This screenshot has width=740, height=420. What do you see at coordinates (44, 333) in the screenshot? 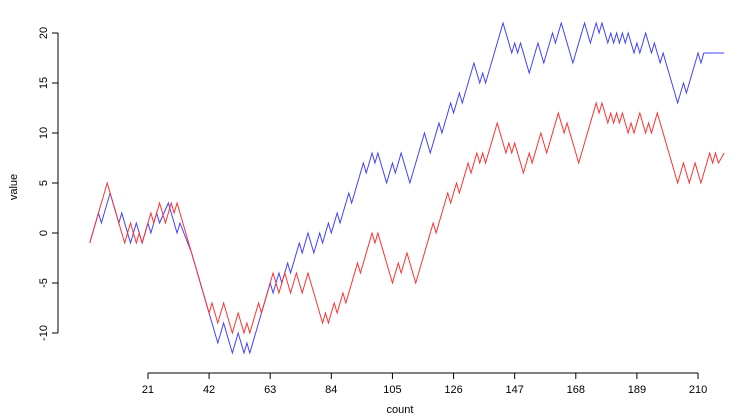
I see `y-tick-label: -10` at bounding box center [44, 333].